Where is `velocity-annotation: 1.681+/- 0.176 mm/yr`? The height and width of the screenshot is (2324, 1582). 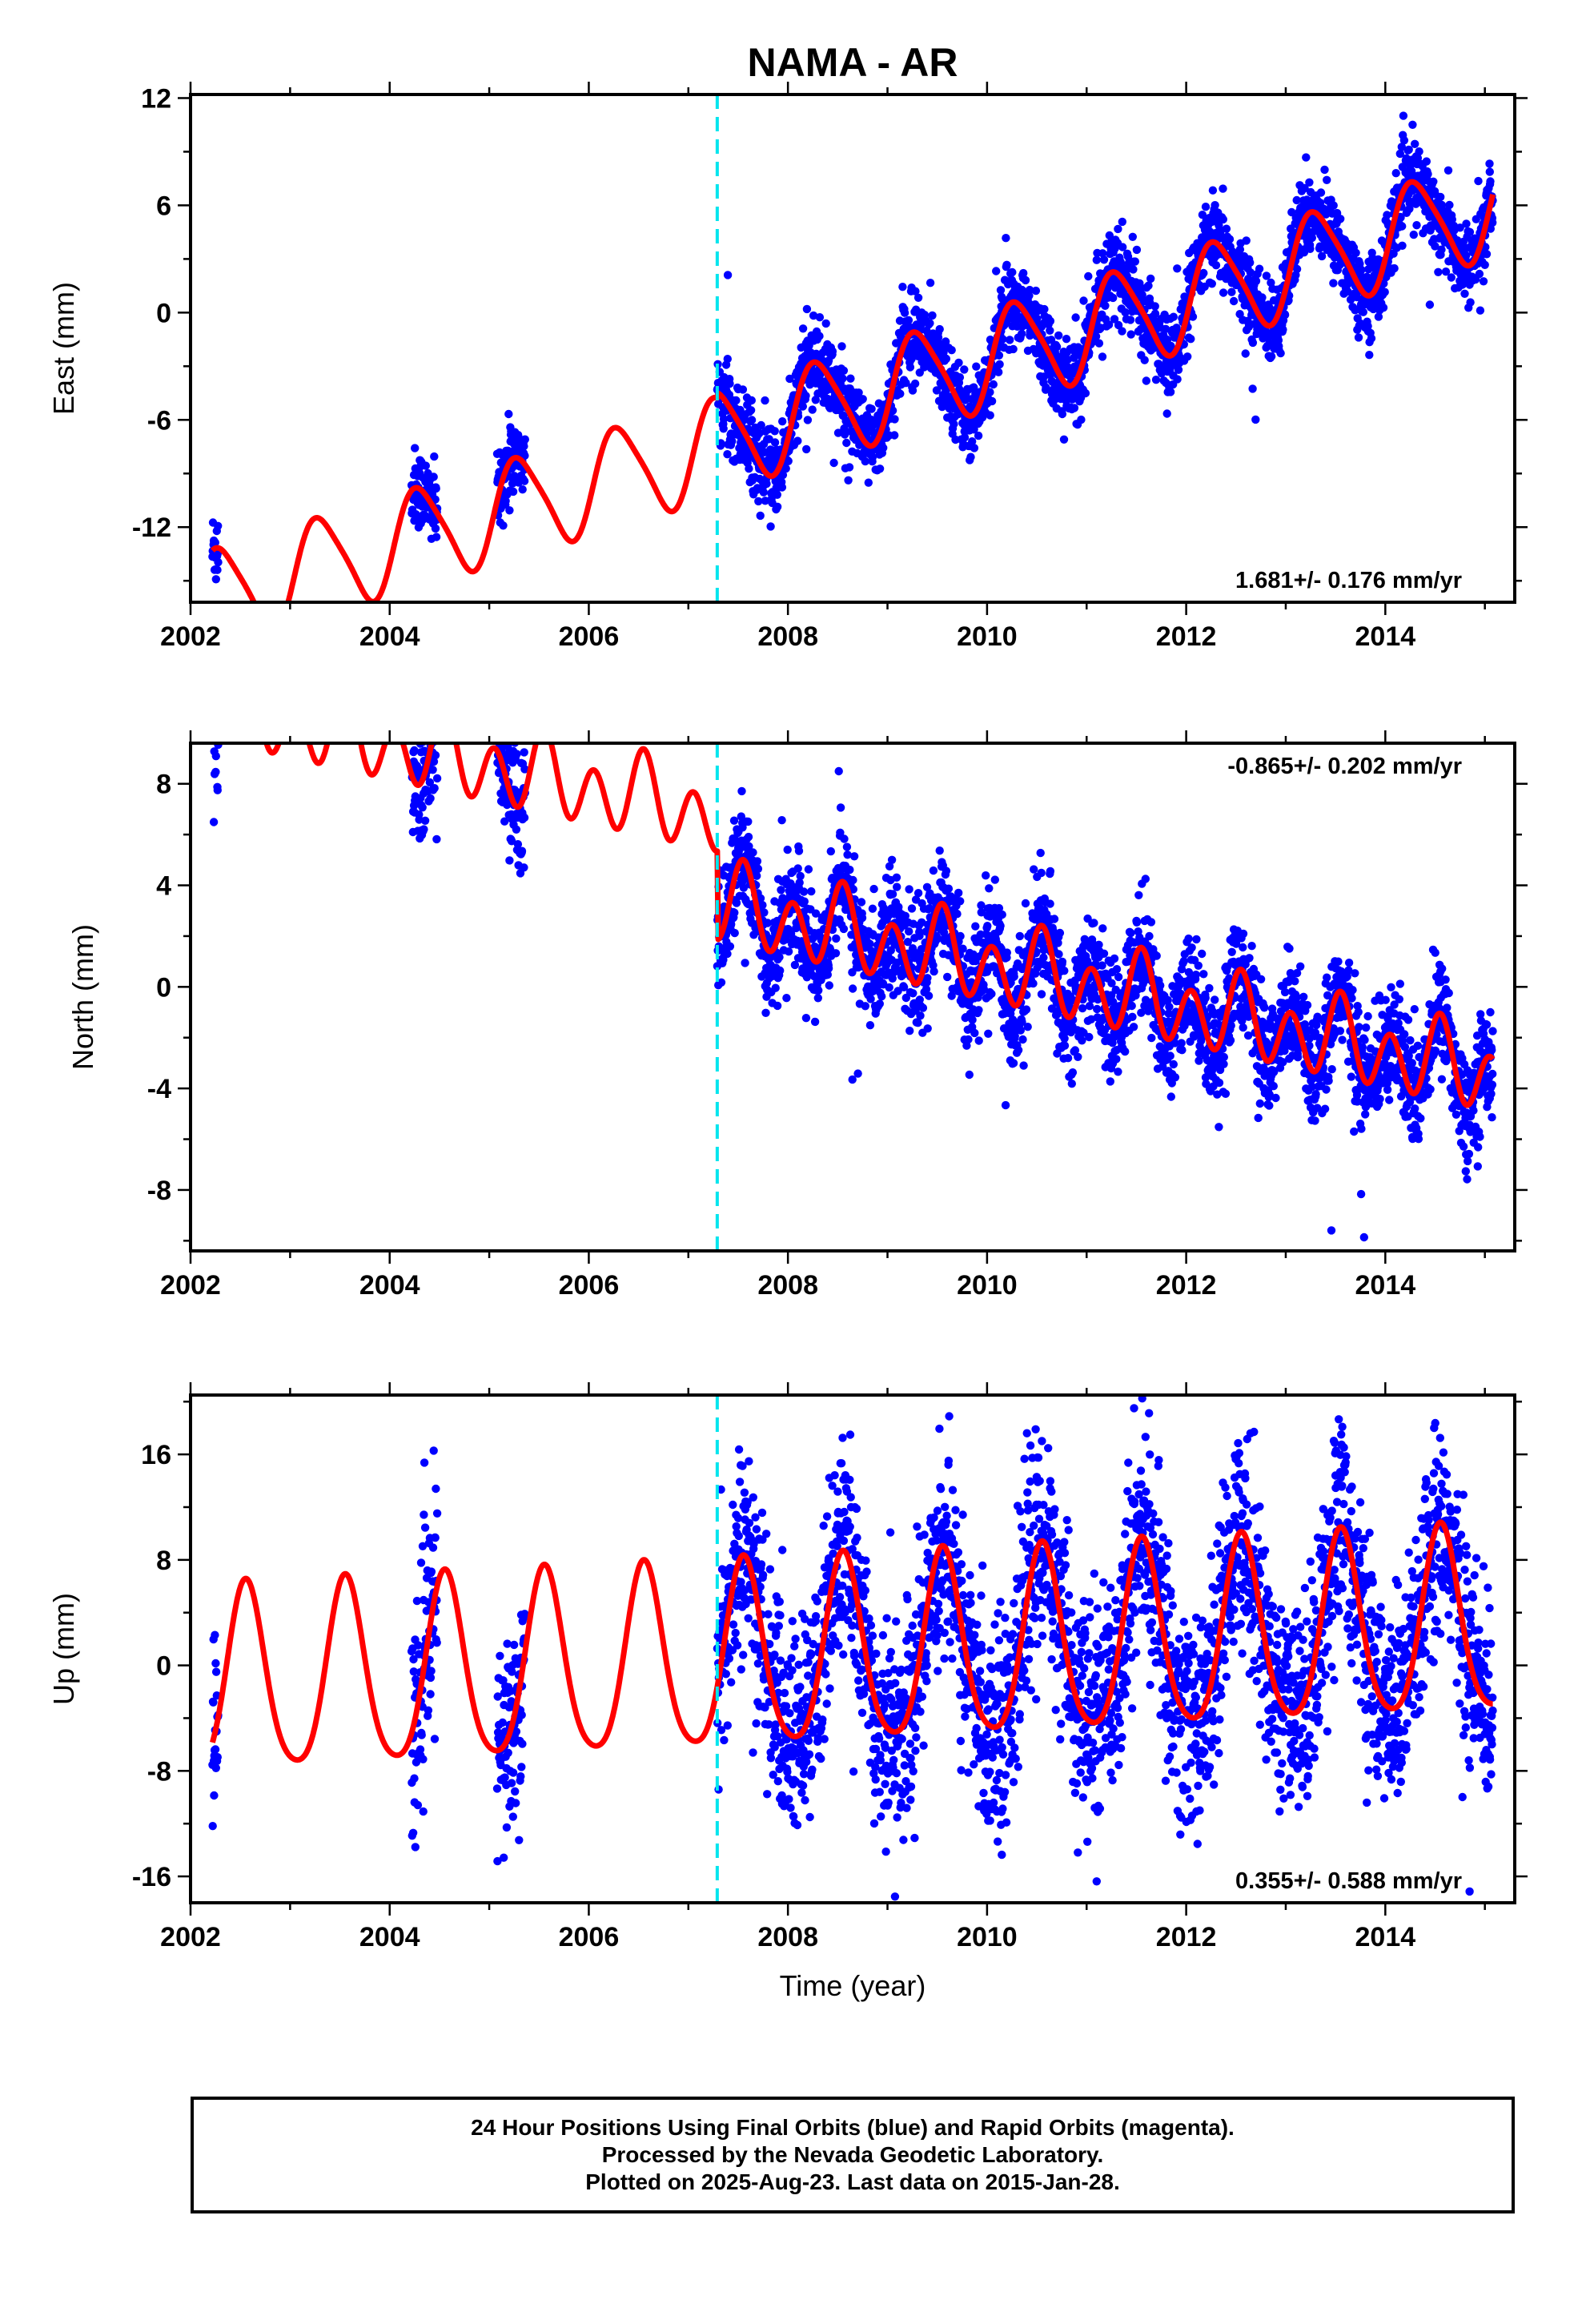
velocity-annotation: 1.681+/- 0.176 mm/yr is located at coordinates (1349, 580).